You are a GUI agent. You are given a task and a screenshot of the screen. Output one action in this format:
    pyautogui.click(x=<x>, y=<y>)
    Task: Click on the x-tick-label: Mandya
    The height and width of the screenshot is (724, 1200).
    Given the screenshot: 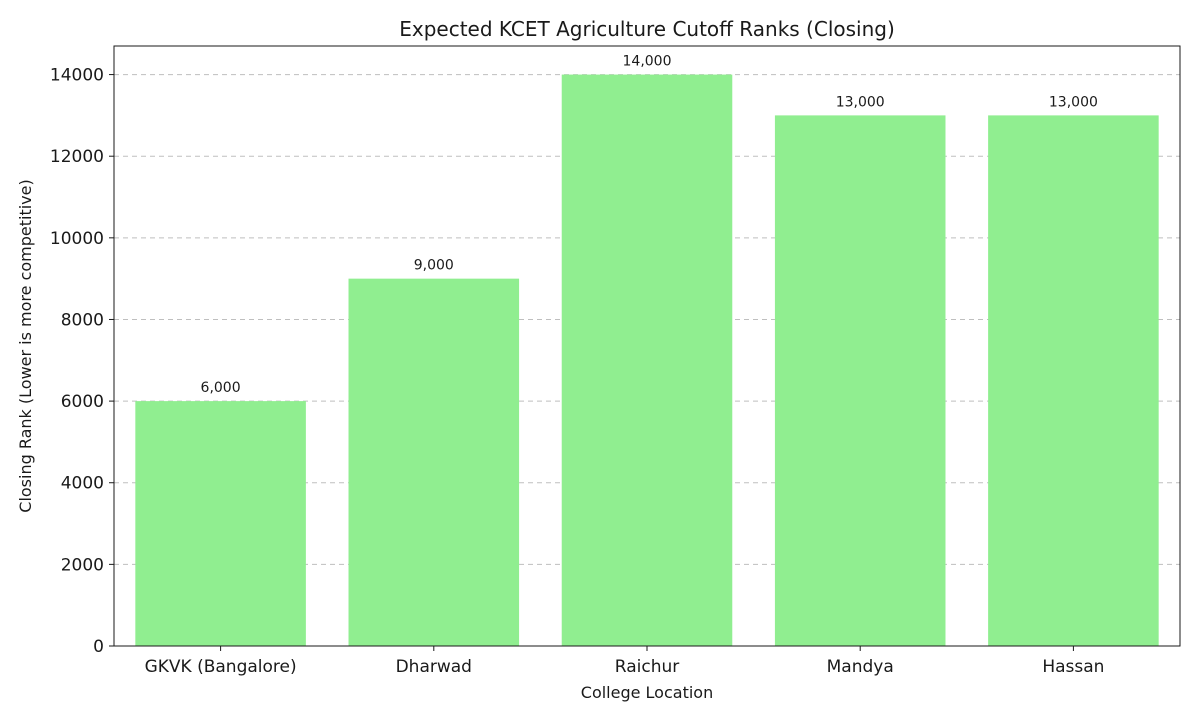 What is the action you would take?
    pyautogui.click(x=860, y=667)
    